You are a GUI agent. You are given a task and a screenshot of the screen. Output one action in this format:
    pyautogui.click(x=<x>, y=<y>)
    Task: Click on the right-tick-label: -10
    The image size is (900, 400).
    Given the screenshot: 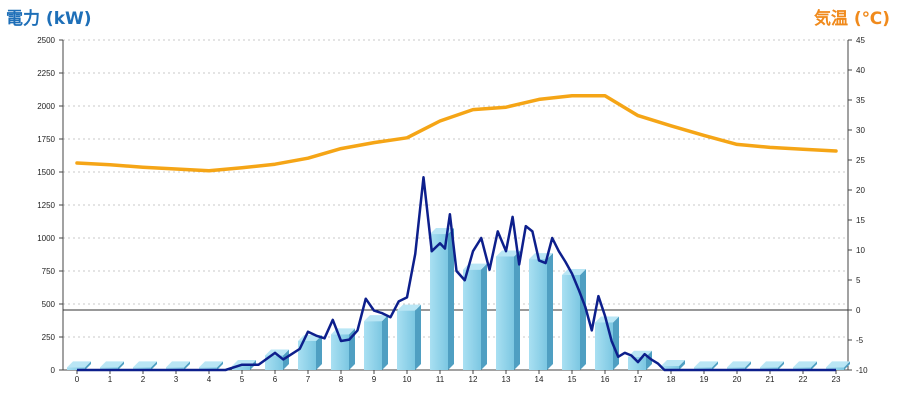 What is the action you would take?
    pyautogui.click(x=862, y=370)
    